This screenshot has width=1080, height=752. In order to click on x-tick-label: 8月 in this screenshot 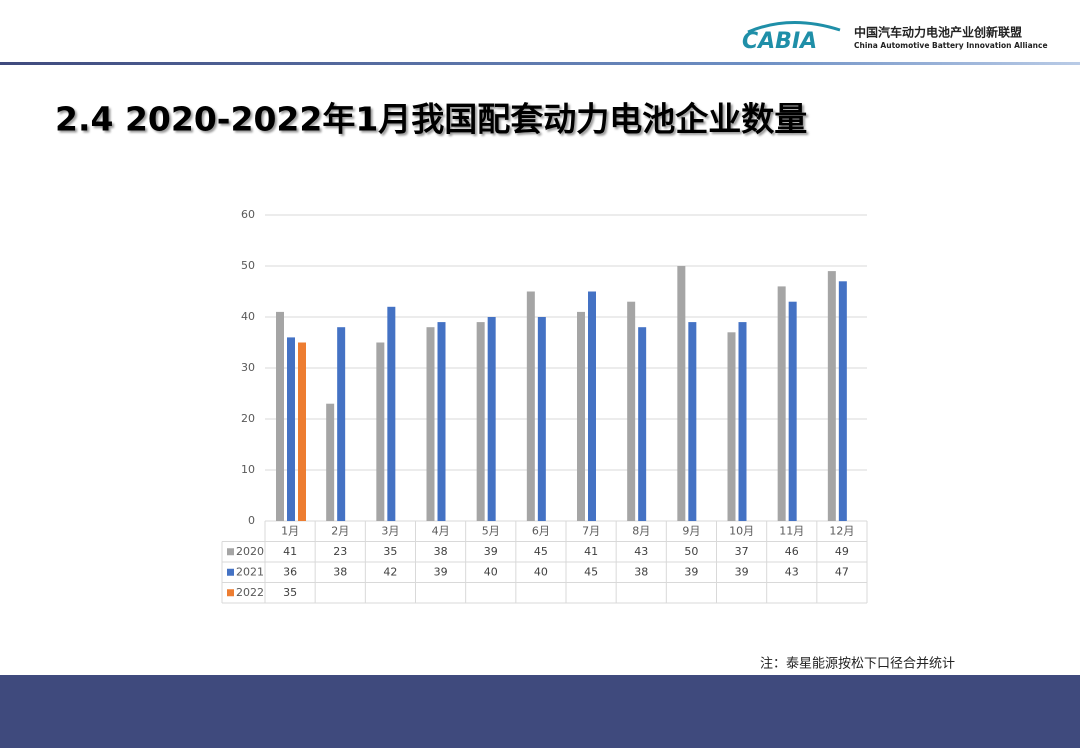, I will do `click(641, 530)`.